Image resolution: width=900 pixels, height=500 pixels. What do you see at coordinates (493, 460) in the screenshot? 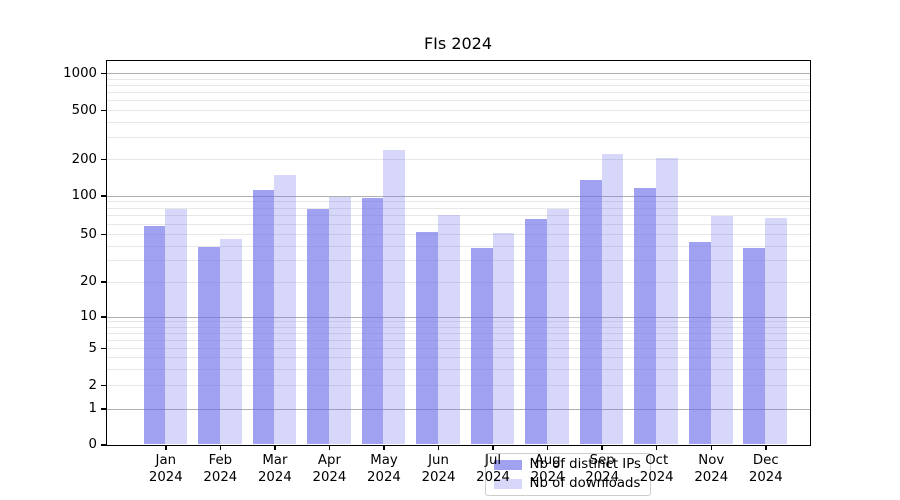
I see `x-tick-month: Jul` at bounding box center [493, 460].